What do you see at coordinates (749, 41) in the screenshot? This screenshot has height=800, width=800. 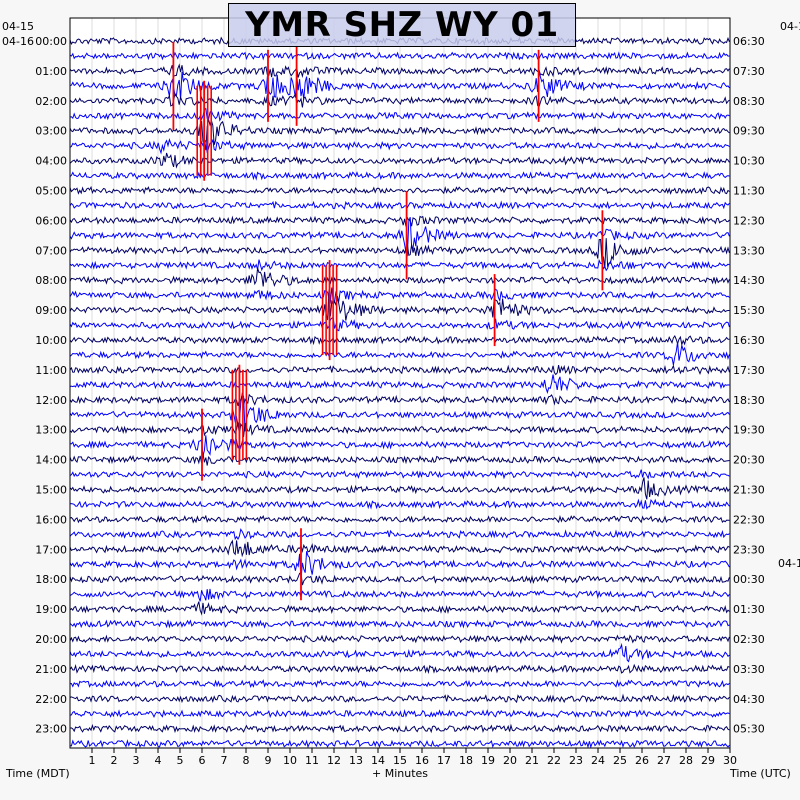 I see `right-hour-label: 06:30` at bounding box center [749, 41].